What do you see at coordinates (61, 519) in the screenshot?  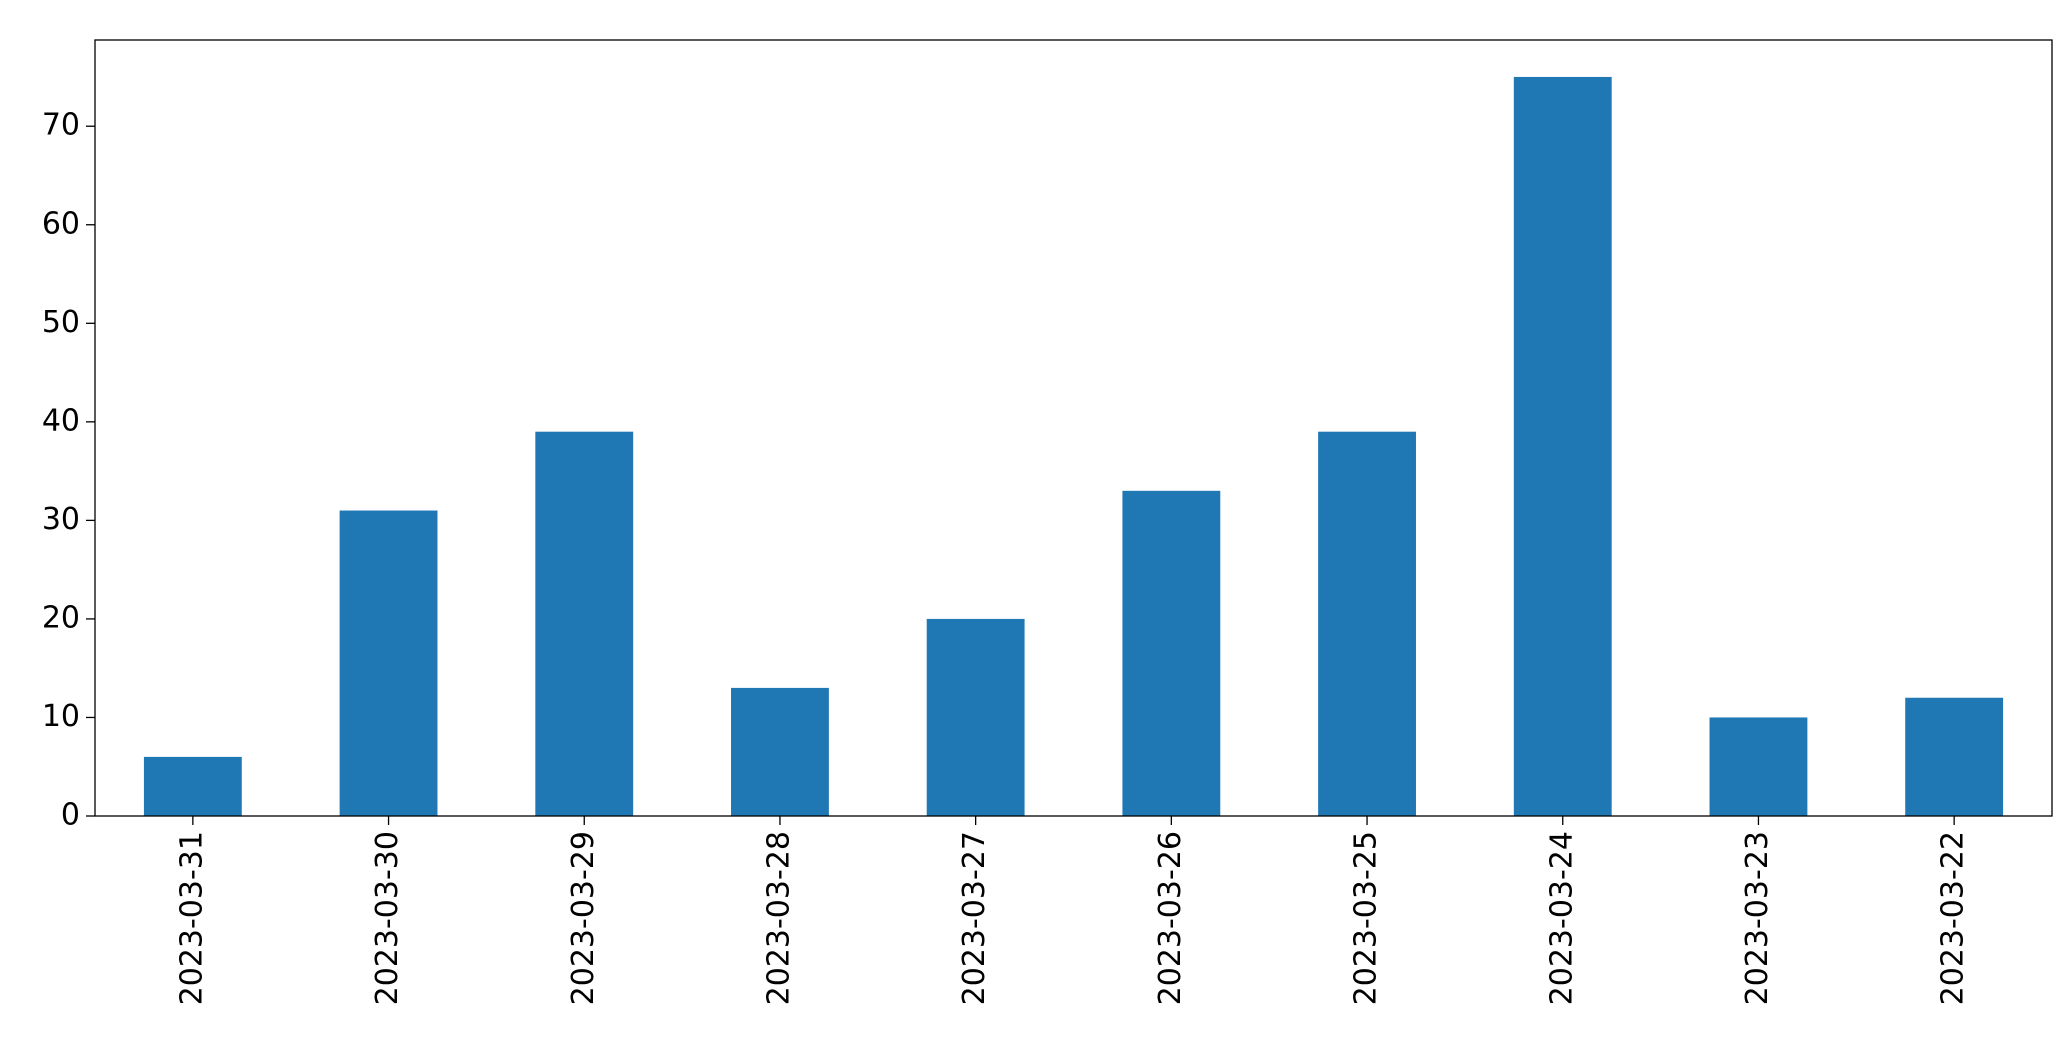 I see `y-tick-label: 30` at bounding box center [61, 519].